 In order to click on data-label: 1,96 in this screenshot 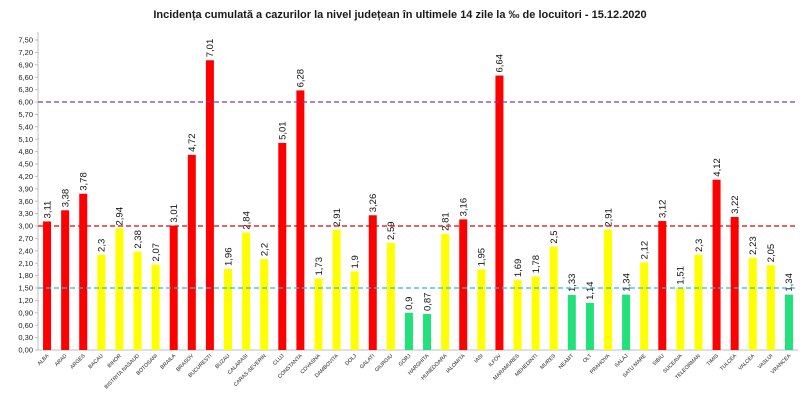, I will do `click(228, 256)`.